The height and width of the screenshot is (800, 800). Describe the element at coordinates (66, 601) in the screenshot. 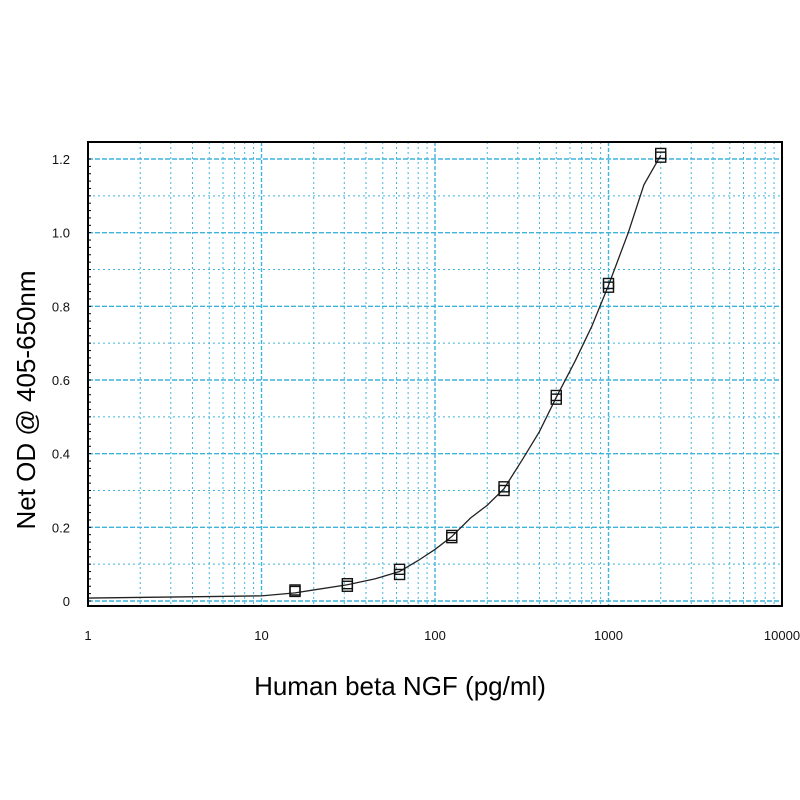

I see `y-tick-label: 0` at that location.